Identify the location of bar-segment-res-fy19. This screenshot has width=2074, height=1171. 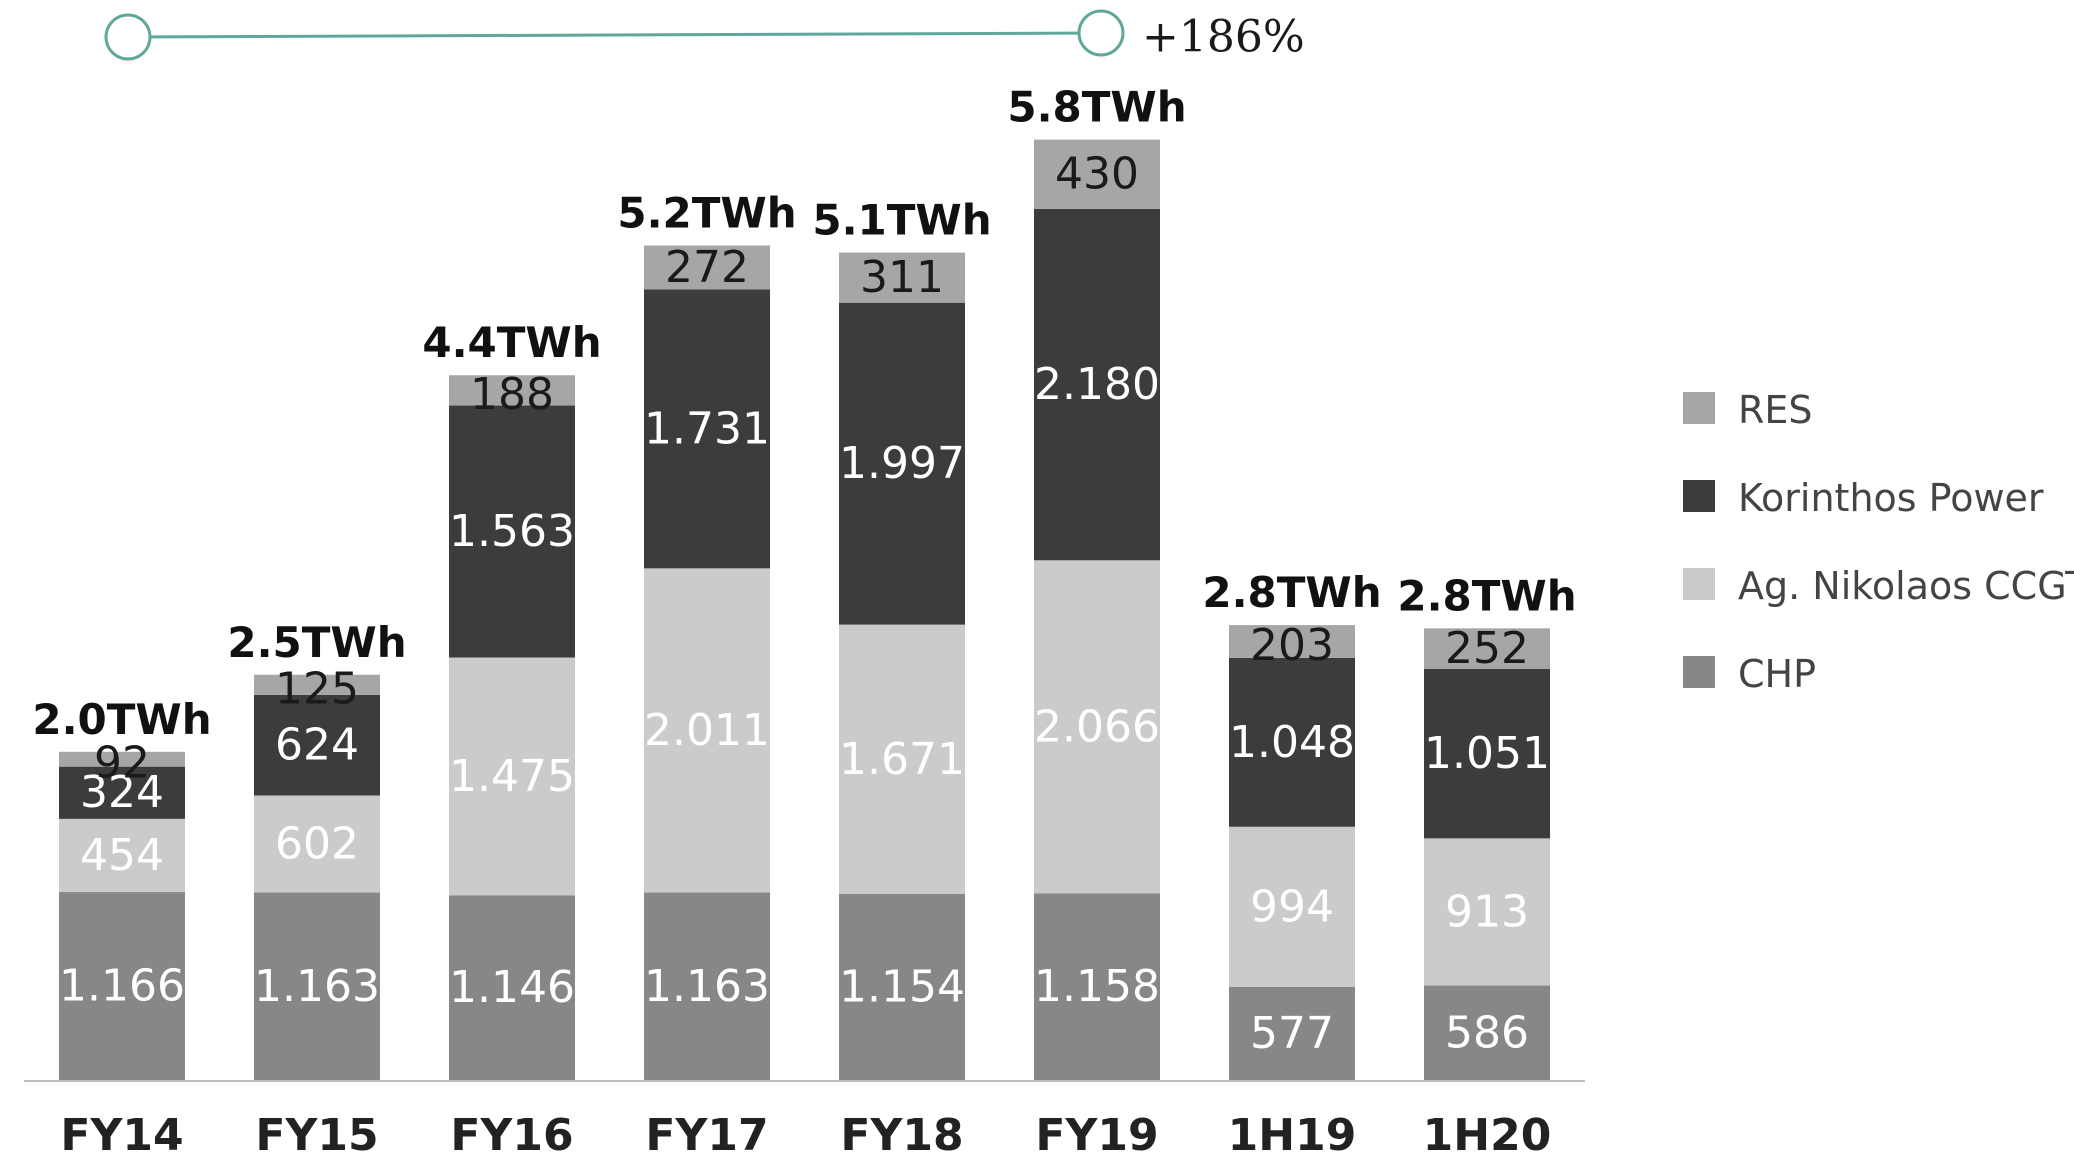
(1097, 174).